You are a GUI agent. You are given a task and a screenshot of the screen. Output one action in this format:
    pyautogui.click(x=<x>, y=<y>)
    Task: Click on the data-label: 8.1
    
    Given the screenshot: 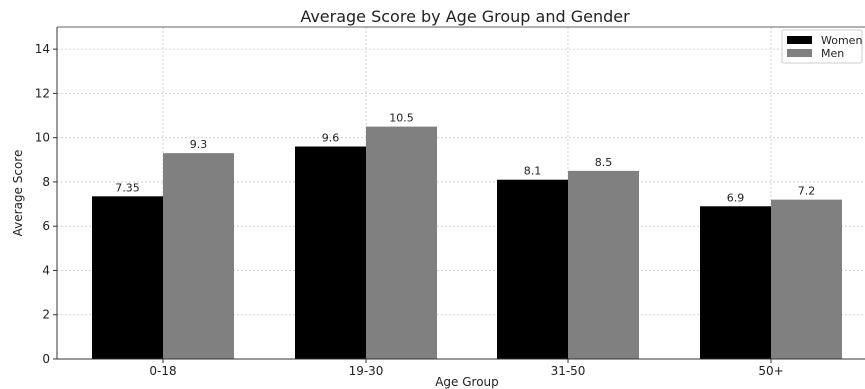 What is the action you would take?
    pyautogui.click(x=533, y=171)
    